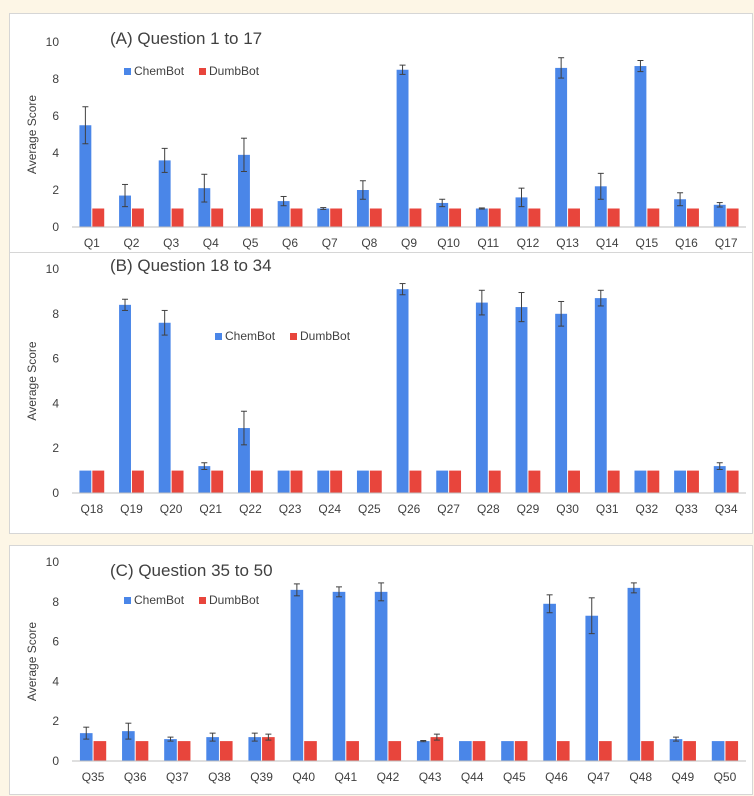 The height and width of the screenshot is (796, 754). Describe the element at coordinates (388, 777) in the screenshot. I see `x-tick-label: Q42` at that location.